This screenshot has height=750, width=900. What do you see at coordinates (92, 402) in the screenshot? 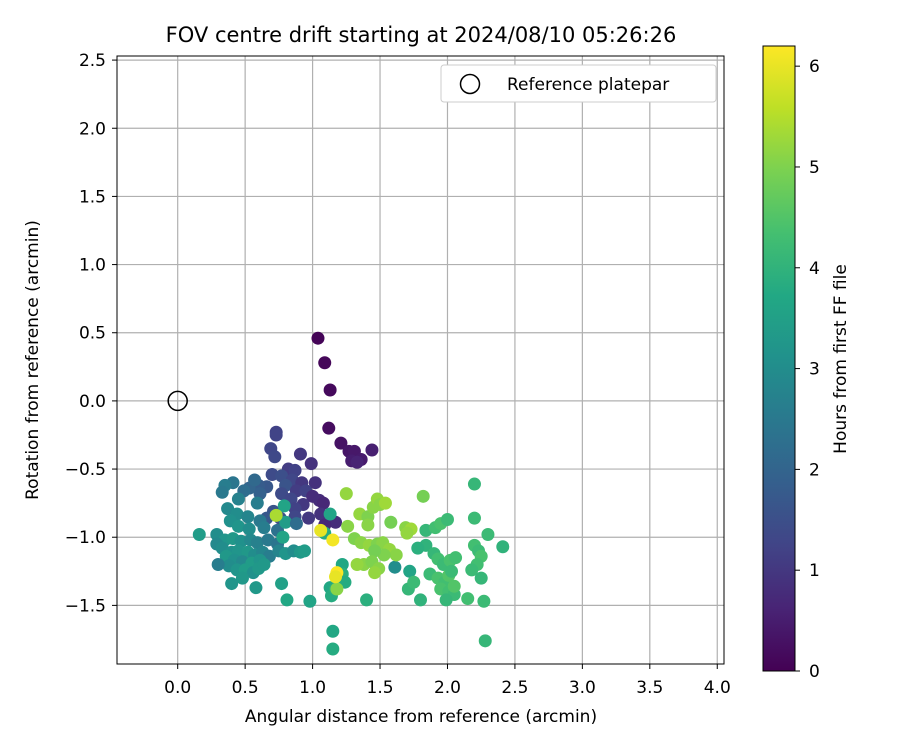
I see `y-tick-label: 0.0` at bounding box center [92, 402].